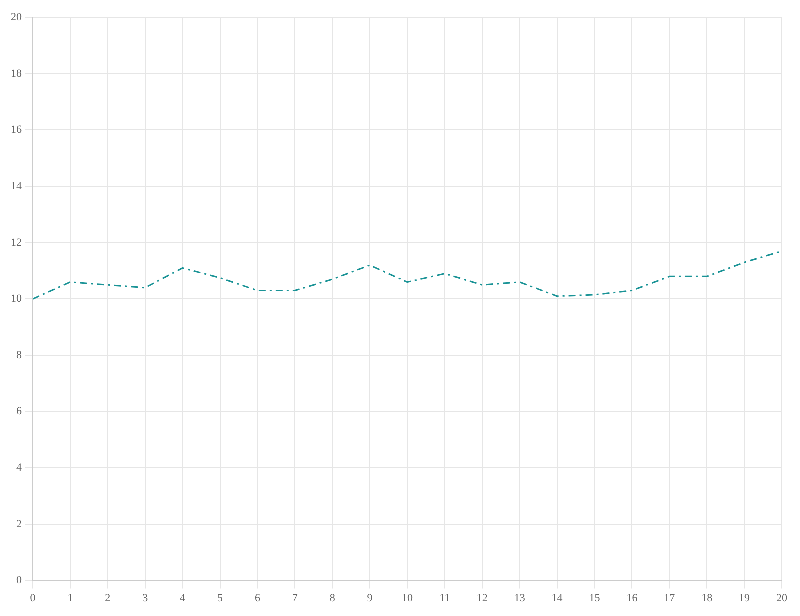 The image size is (800, 616). What do you see at coordinates (445, 598) in the screenshot?
I see `x-tick-label: 11` at bounding box center [445, 598].